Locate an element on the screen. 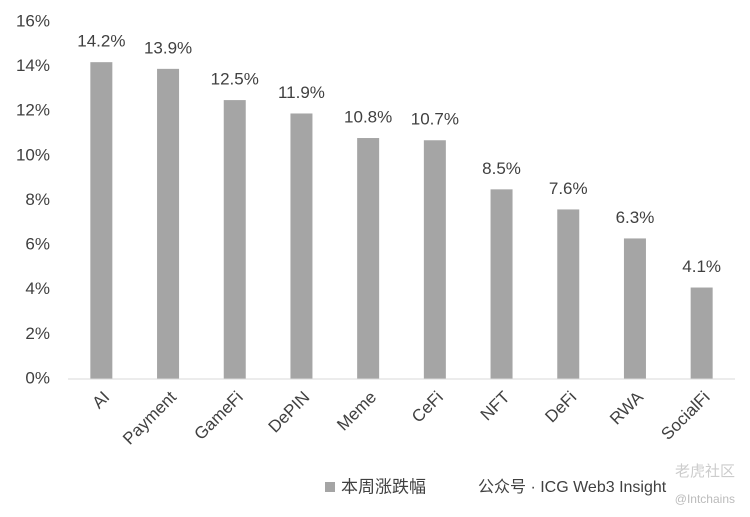  legend-swatch is located at coordinates (330, 487).